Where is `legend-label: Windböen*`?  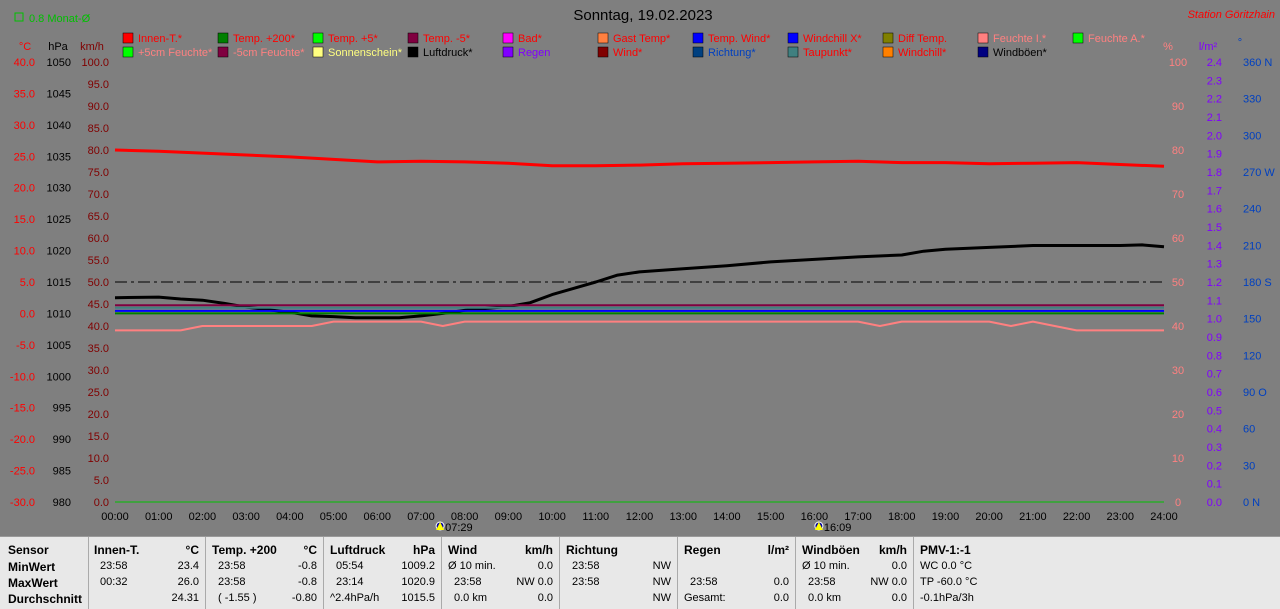
legend-label: Windböen* is located at coordinates (1020, 53).